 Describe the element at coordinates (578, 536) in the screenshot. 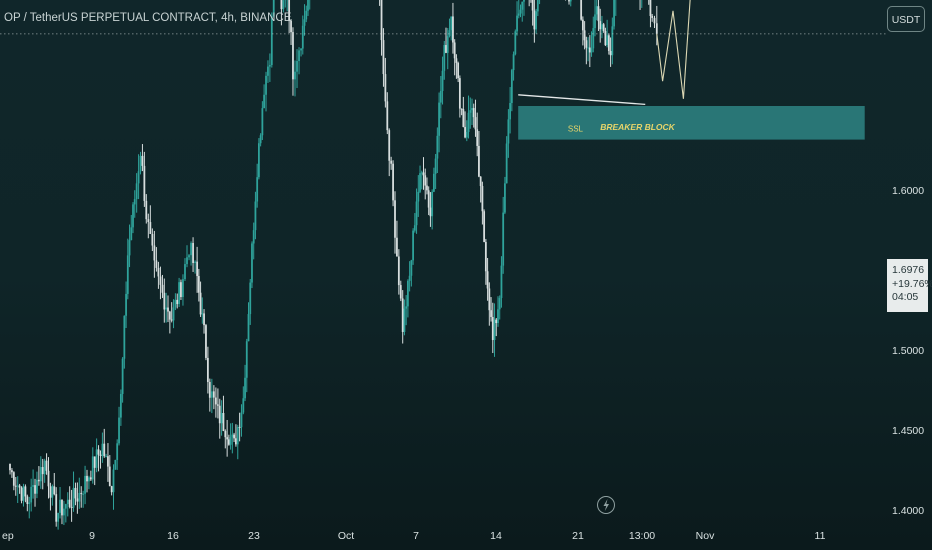

I see `x-tick-label: 21` at that location.